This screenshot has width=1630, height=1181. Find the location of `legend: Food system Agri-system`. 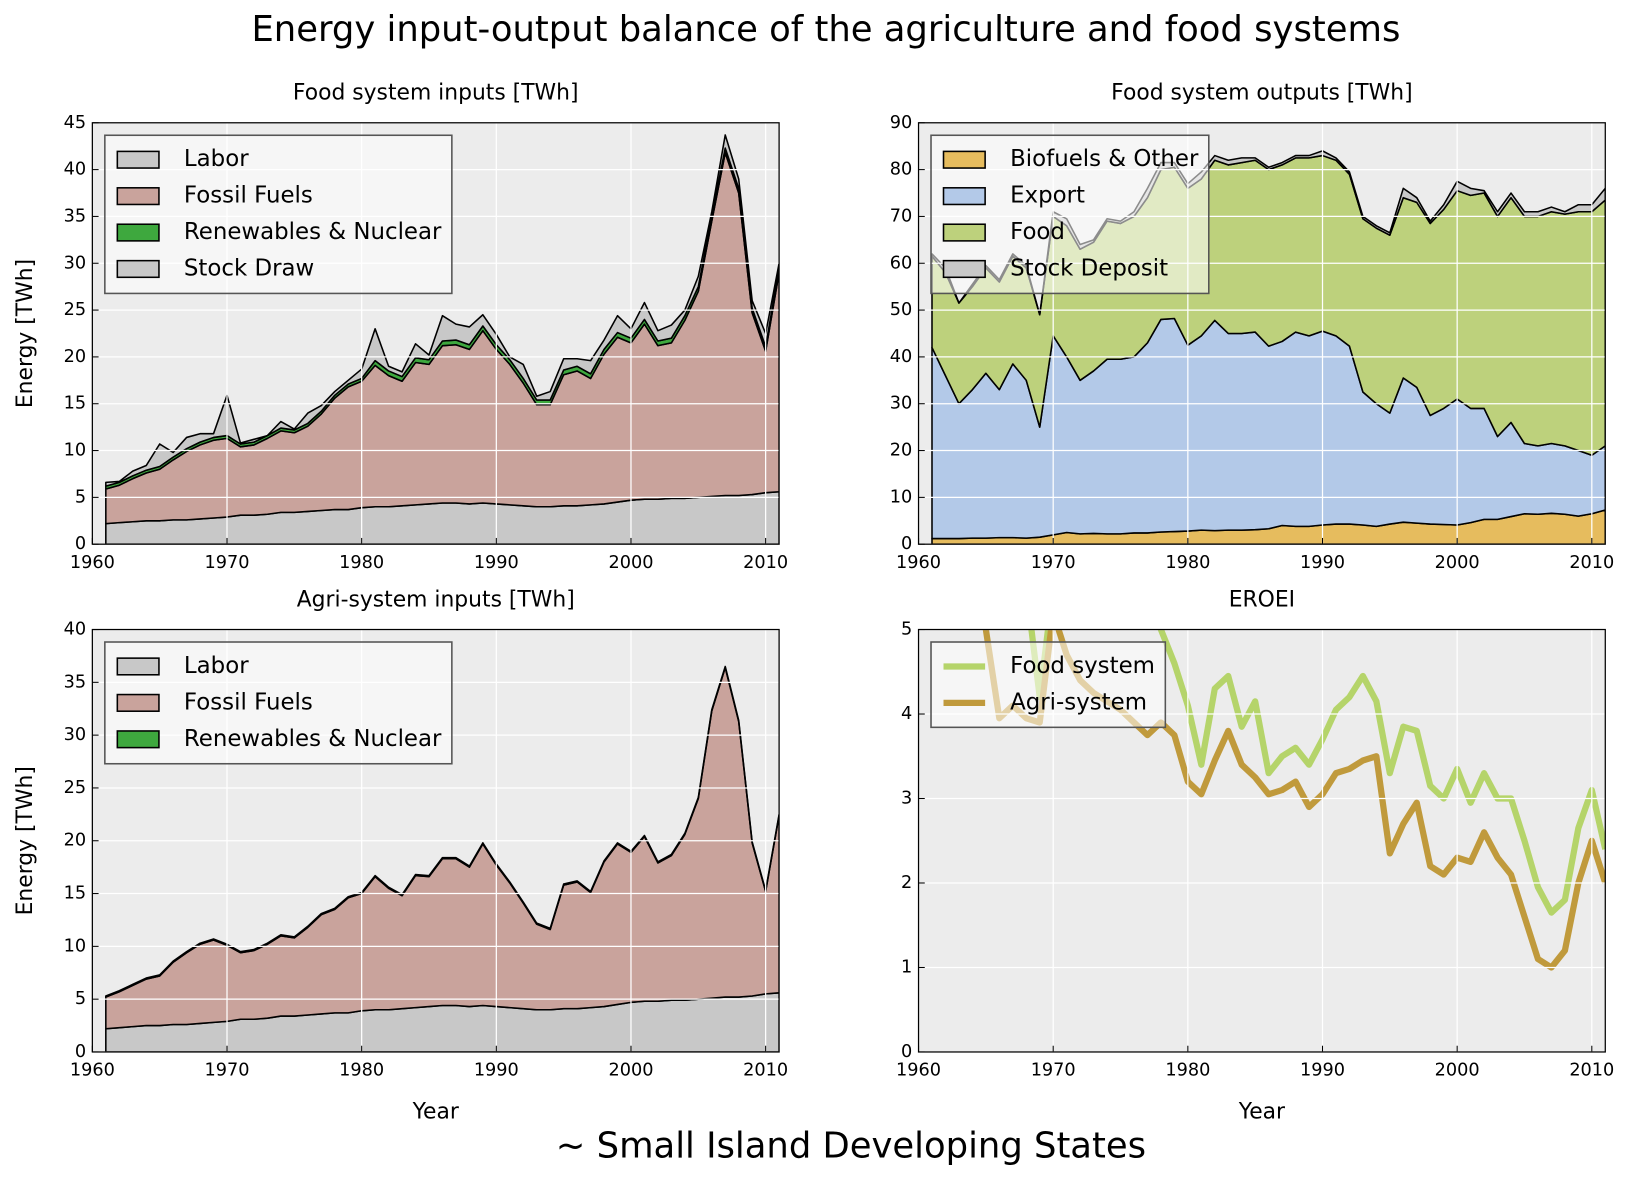

legend: Food system Agri-system is located at coordinates (1048, 685).